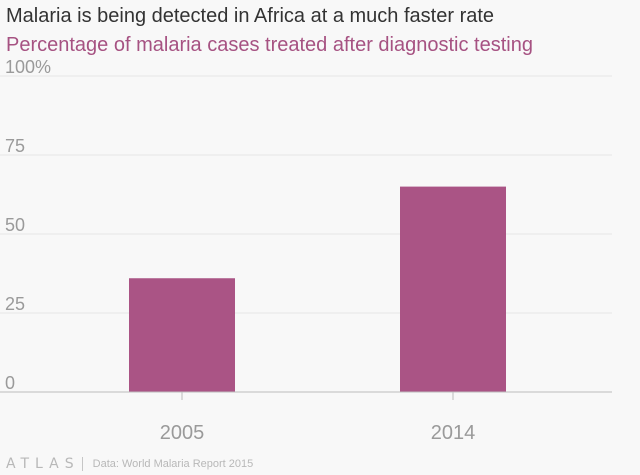 This screenshot has width=640, height=475. What do you see at coordinates (15, 304) in the screenshot?
I see `y-tick-label: 25` at bounding box center [15, 304].